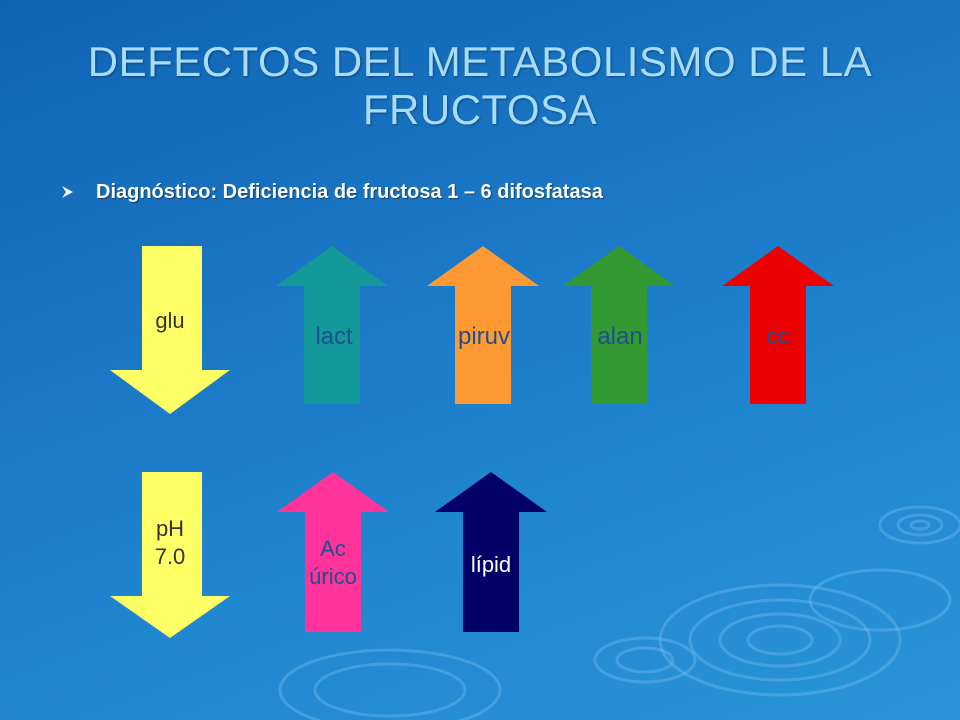  I want to click on arrow-ph: pH 7.0, so click(170, 555).